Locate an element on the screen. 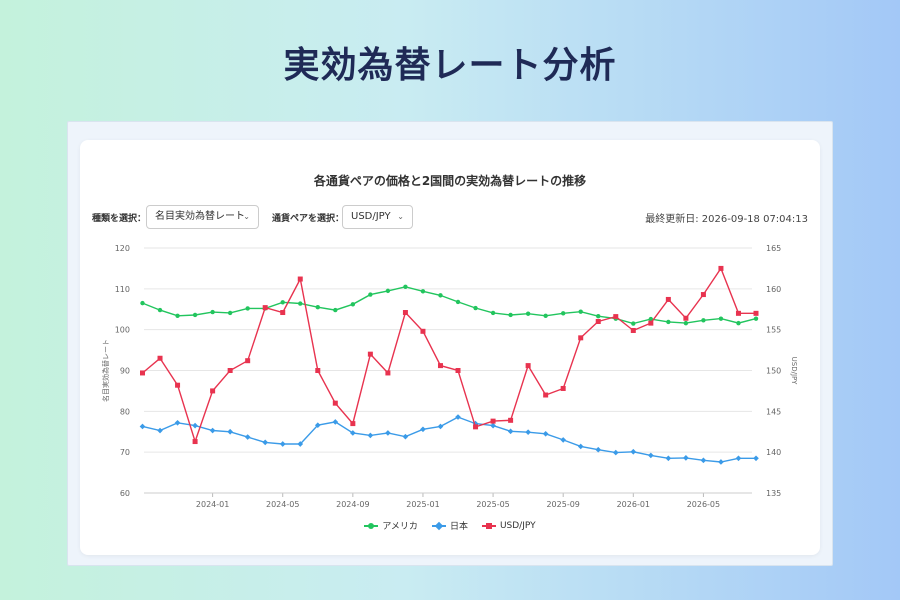 The image size is (900, 600). y-left-tick-label: 60 is located at coordinates (125, 493).